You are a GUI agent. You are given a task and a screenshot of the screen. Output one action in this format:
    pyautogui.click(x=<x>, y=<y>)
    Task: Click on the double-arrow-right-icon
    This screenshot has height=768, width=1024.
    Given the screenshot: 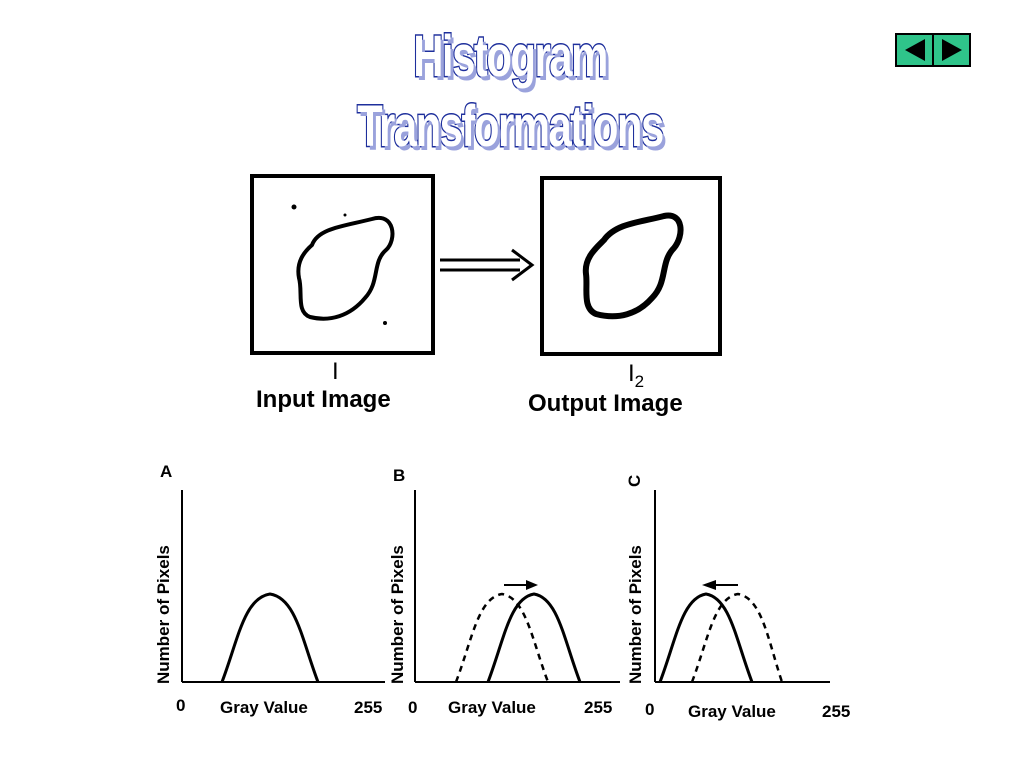 What is the action you would take?
    pyautogui.click(x=487, y=265)
    